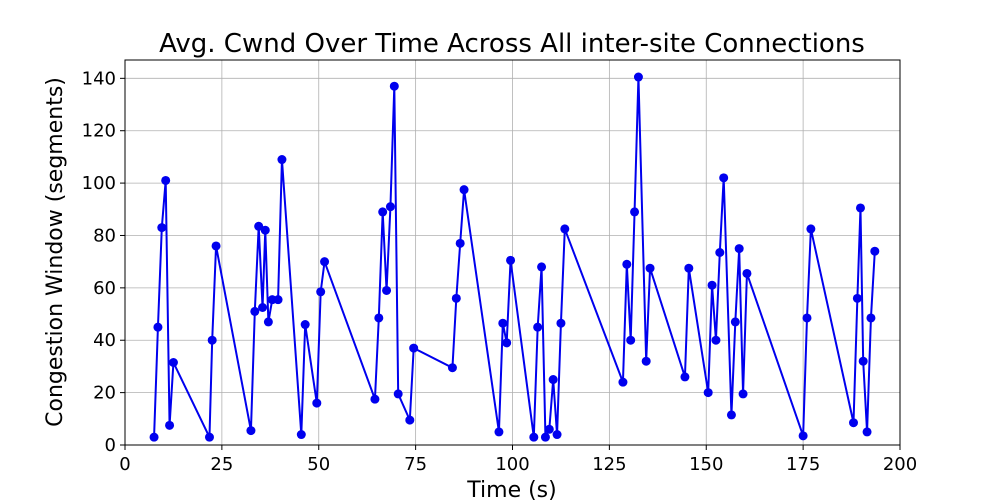 Image resolution: width=1000 pixels, height=500 pixels. Describe the element at coordinates (124, 464) in the screenshot. I see `x-tick-label: 0` at that location.